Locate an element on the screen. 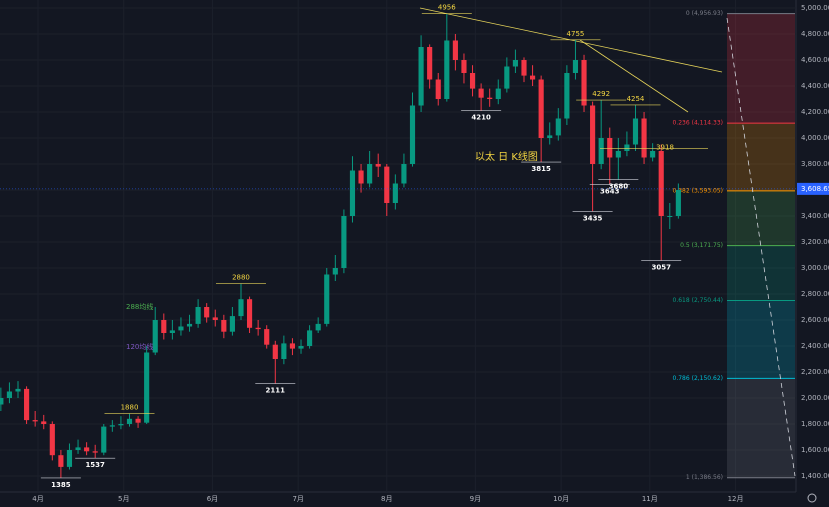 The height and width of the screenshot is (507, 829). settings-icon is located at coordinates (812, 498).